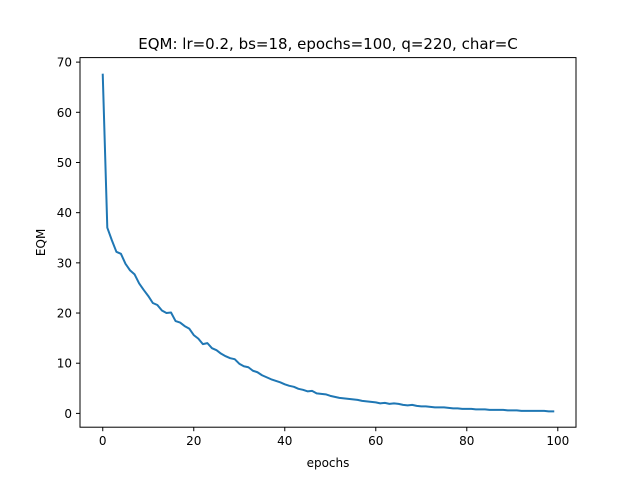  What do you see at coordinates (64, 163) in the screenshot?
I see `y-tick-label: 50` at bounding box center [64, 163].